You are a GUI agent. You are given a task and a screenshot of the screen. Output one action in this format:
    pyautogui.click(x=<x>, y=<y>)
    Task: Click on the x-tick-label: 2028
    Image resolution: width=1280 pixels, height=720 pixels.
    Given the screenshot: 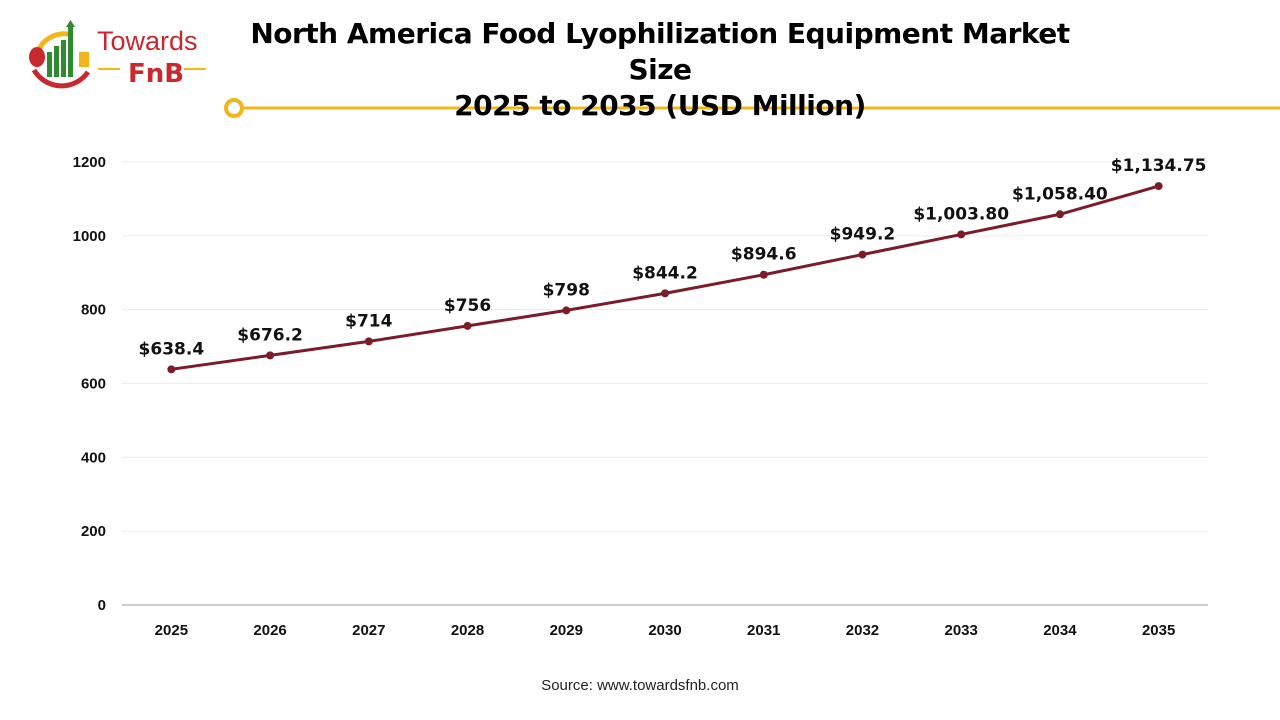 What is the action you would take?
    pyautogui.click(x=467, y=630)
    